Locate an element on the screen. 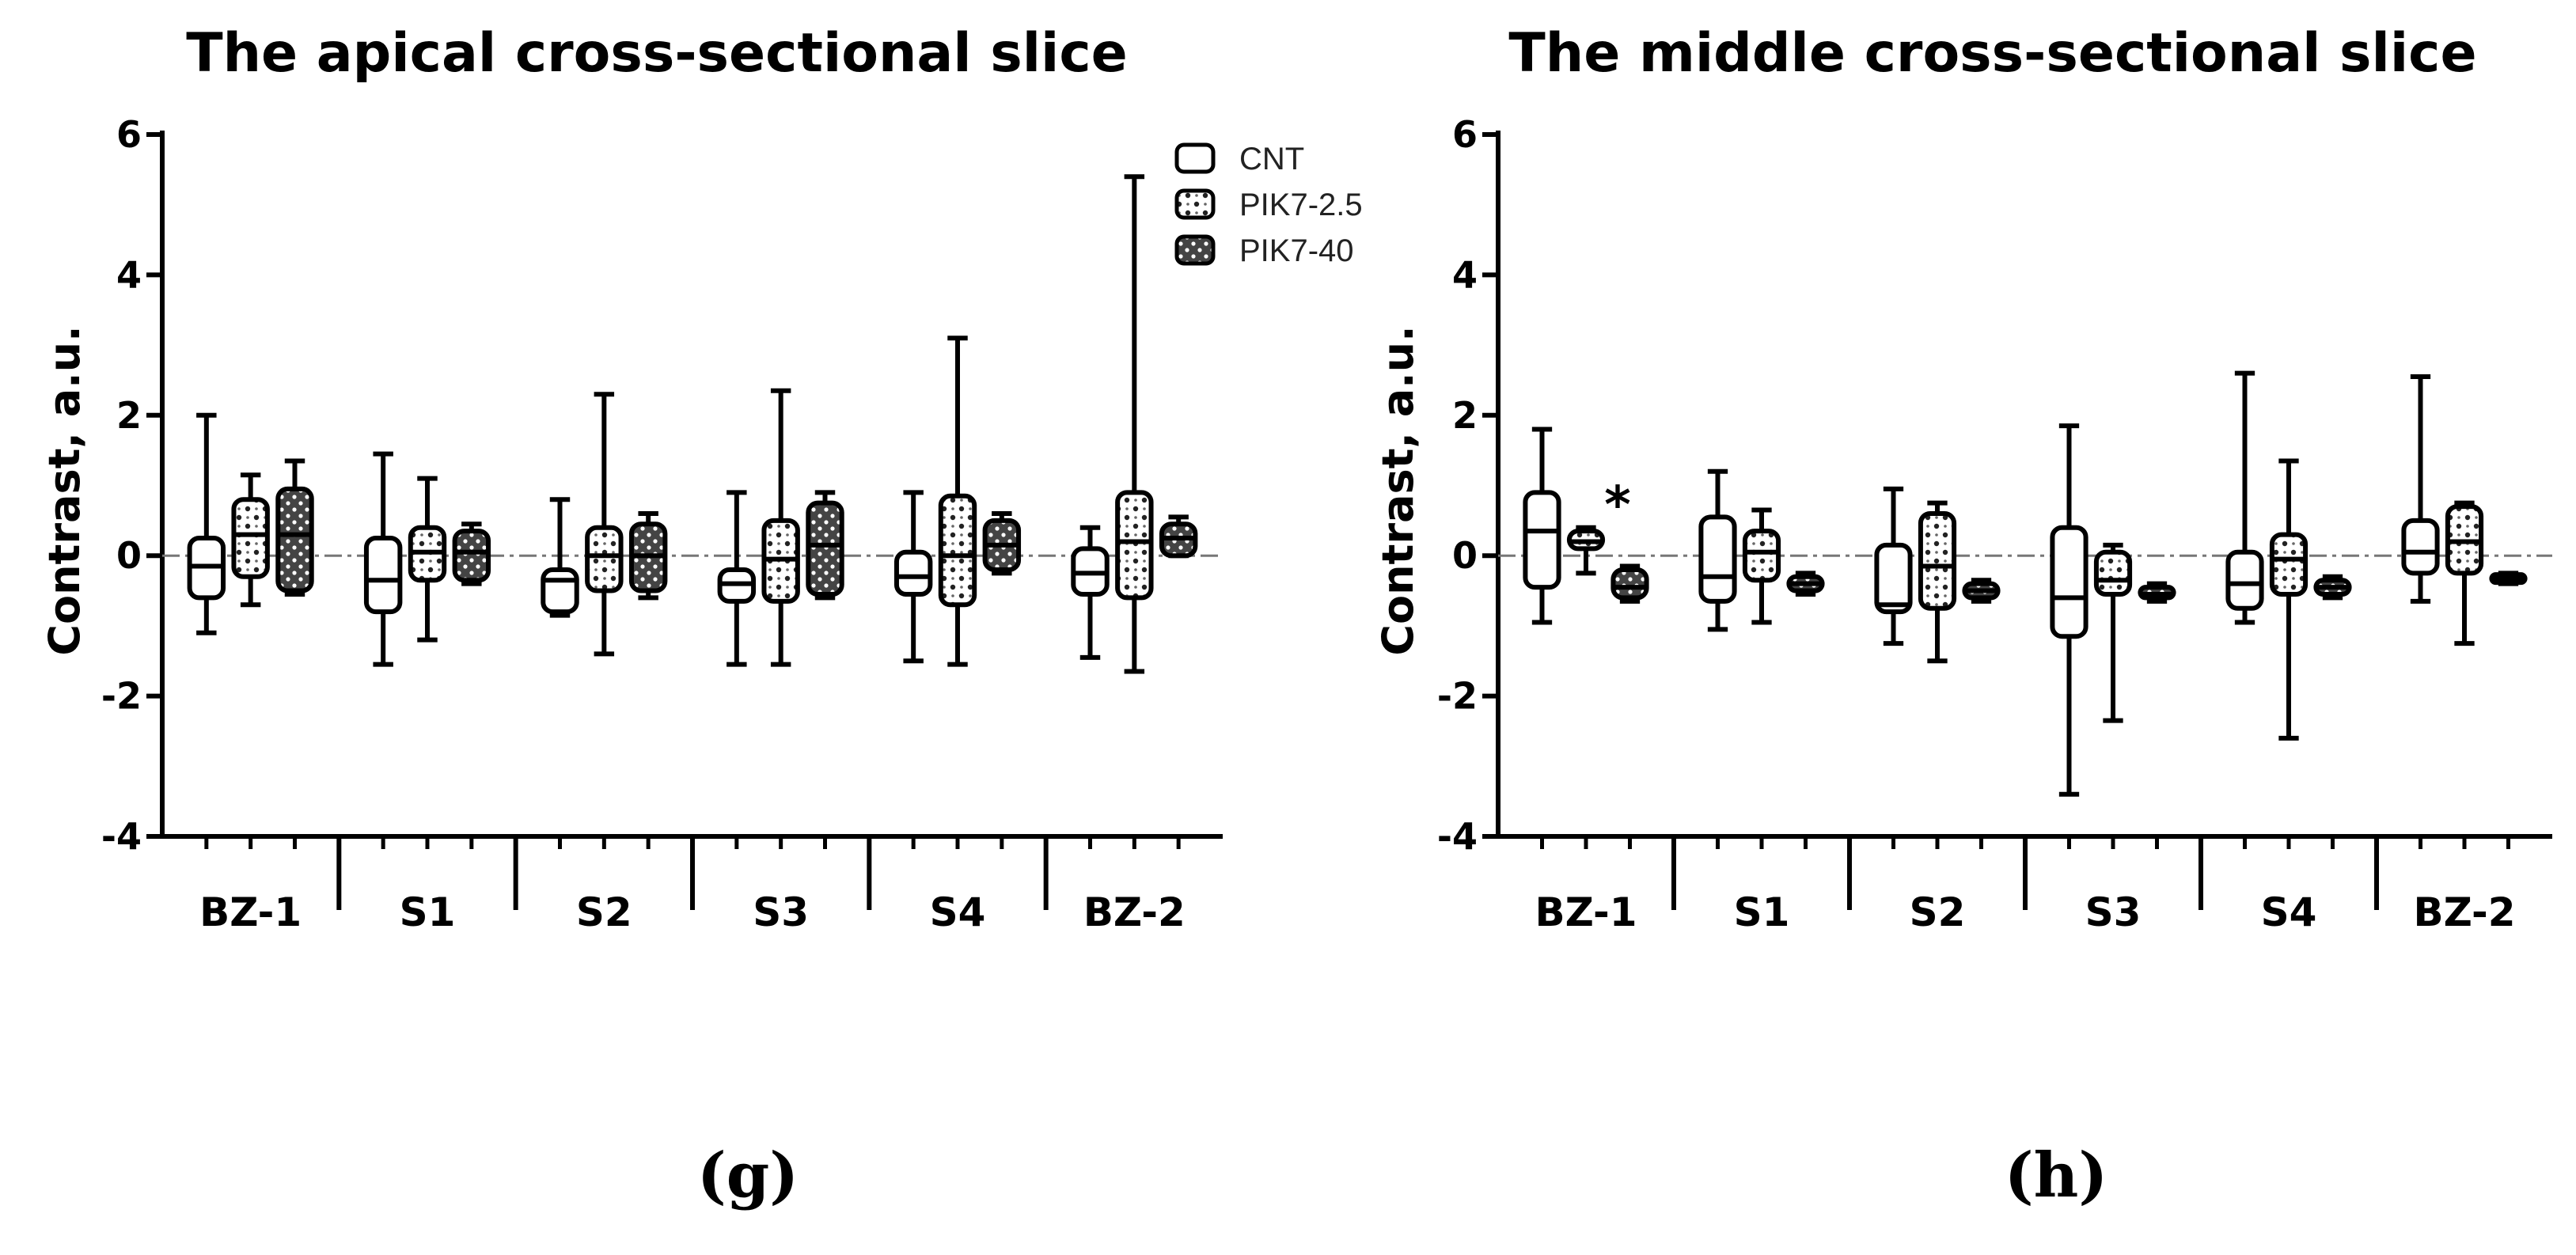 The image size is (2576, 1255). legend-label-pik7-40: PIK7-40 is located at coordinates (1296, 250).